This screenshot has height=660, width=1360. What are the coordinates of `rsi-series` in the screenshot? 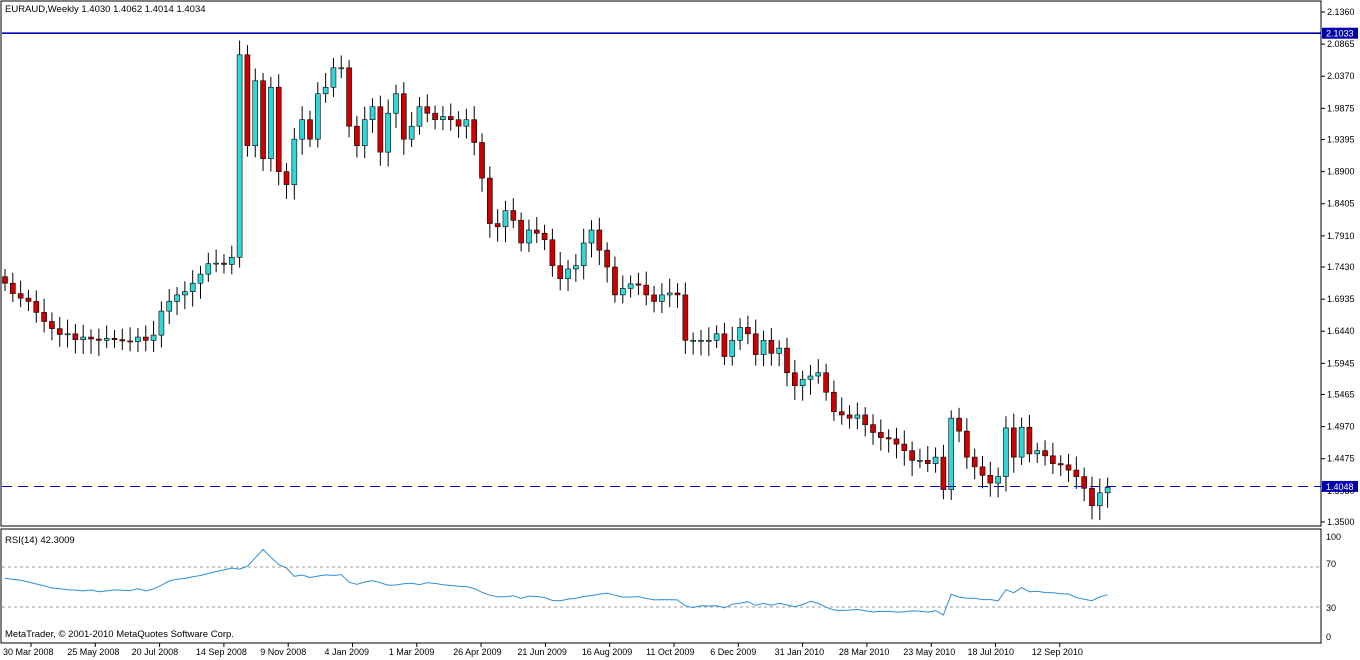 It's located at (661, 582).